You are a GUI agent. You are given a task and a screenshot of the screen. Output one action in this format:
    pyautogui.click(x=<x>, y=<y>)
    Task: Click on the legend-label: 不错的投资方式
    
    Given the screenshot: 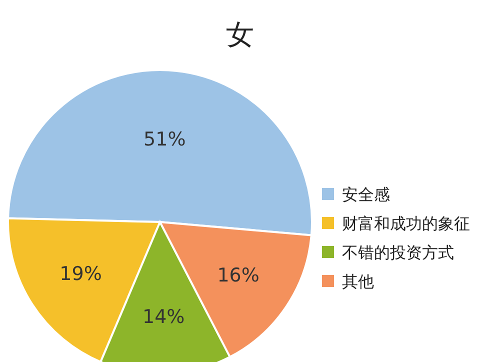 What is the action you would take?
    pyautogui.click(x=398, y=252)
    